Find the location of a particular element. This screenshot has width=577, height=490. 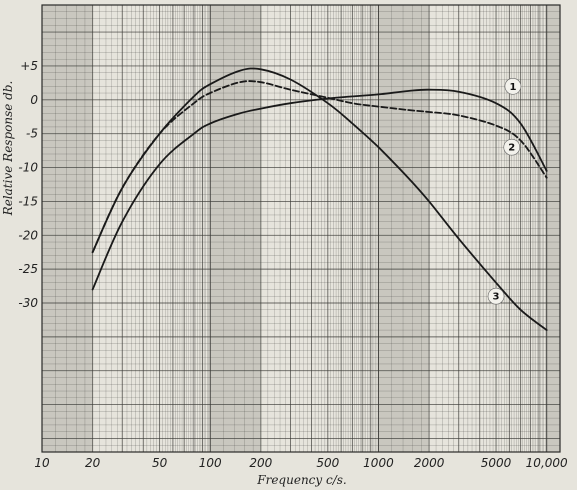

x-tick-labels: 10 20 50 100 200 500 1000 2000 5000 10,000 is located at coordinates (301, 463).